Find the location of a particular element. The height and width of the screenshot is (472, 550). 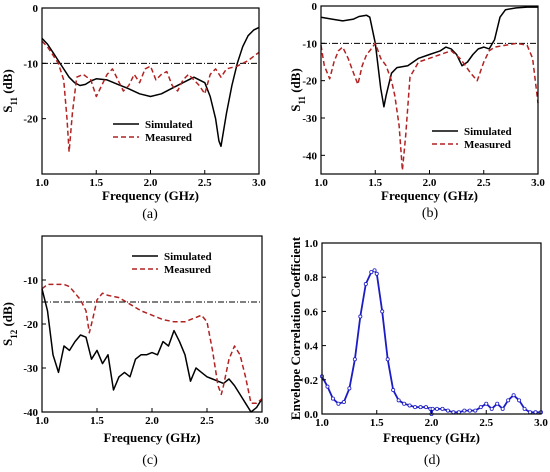

panel-label: (b) is located at coordinates (430, 213).